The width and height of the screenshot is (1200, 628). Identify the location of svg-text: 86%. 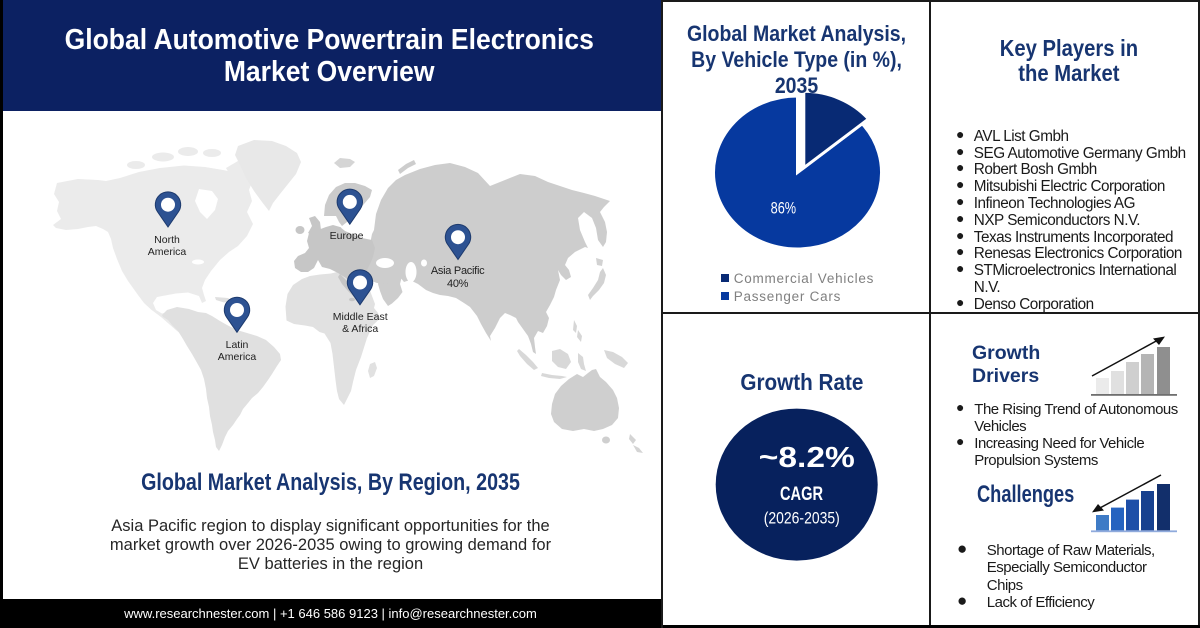
(784, 209).